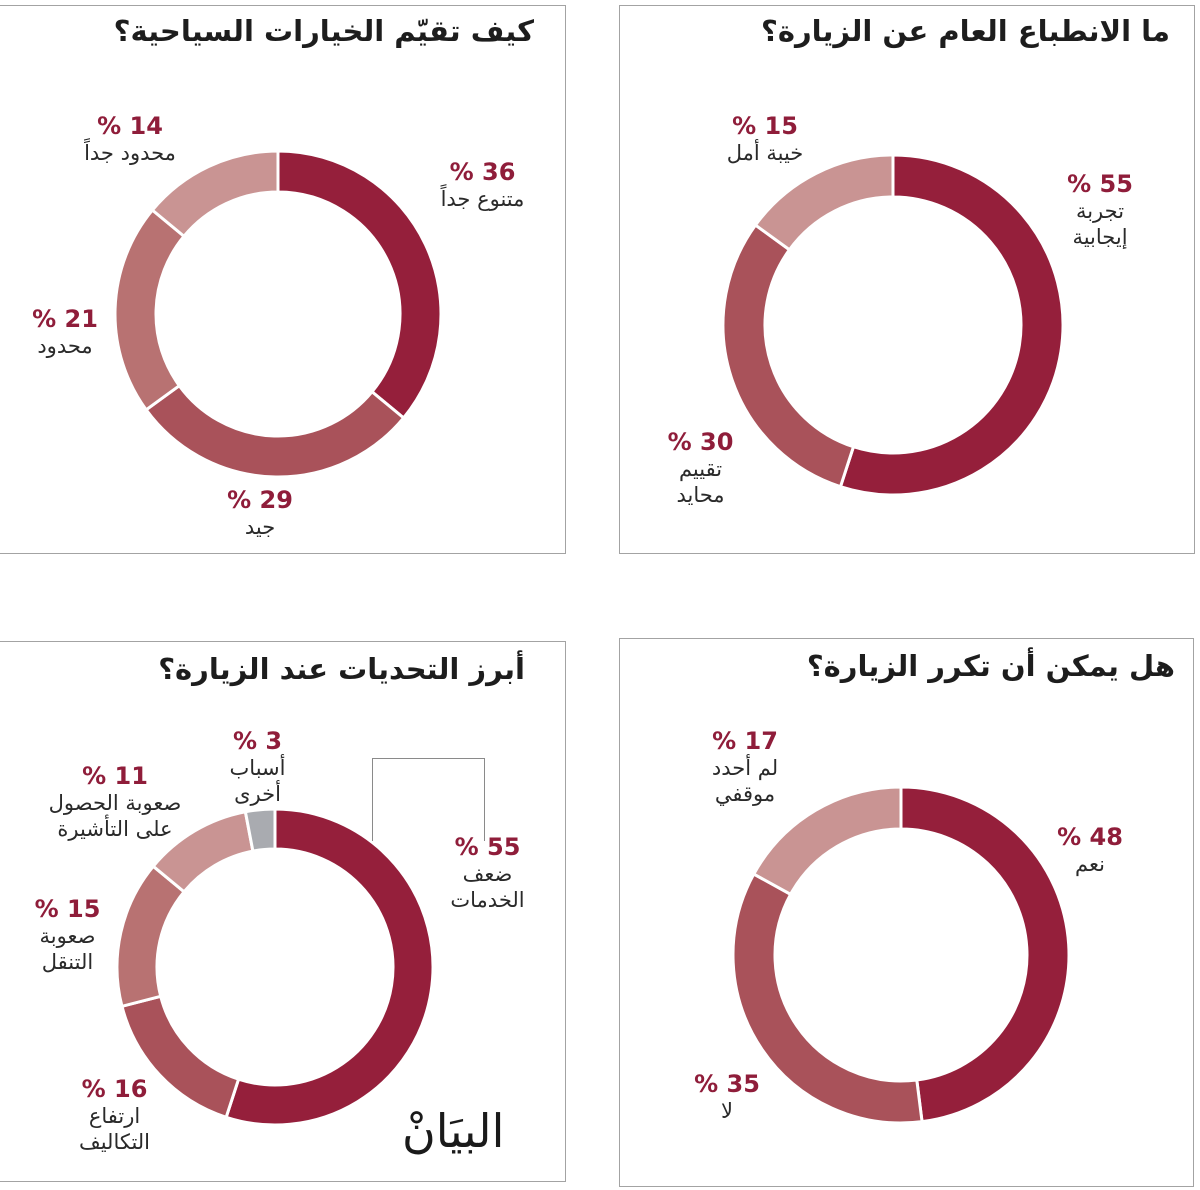 The height and width of the screenshot is (1190, 1200). What do you see at coordinates (257, 741) in the screenshot?
I see `percent-value: % 3` at bounding box center [257, 741].